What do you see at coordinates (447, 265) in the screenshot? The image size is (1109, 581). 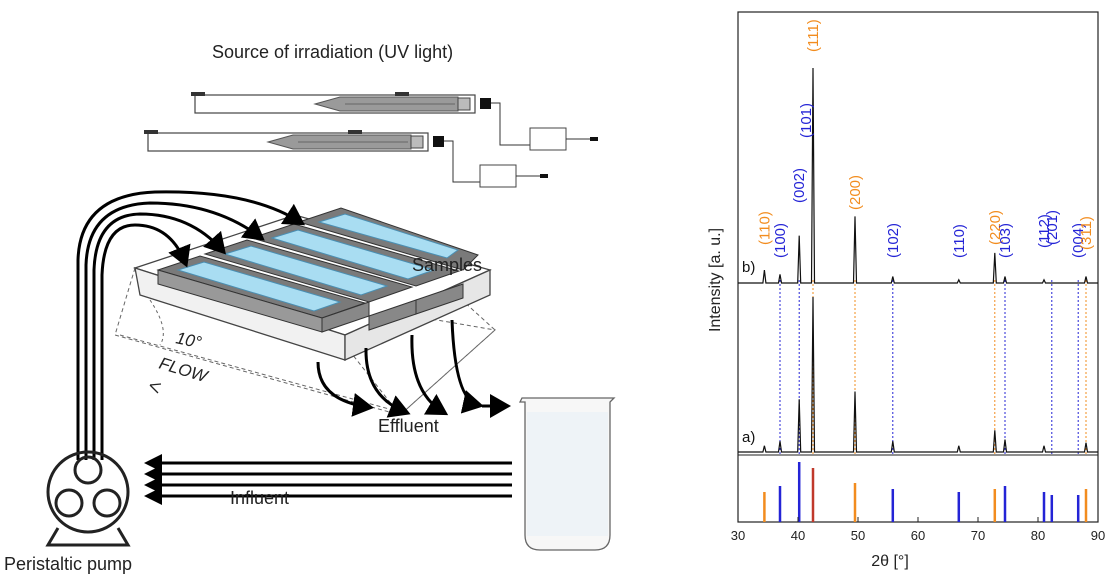 I see `samples-label: Samples` at bounding box center [447, 265].